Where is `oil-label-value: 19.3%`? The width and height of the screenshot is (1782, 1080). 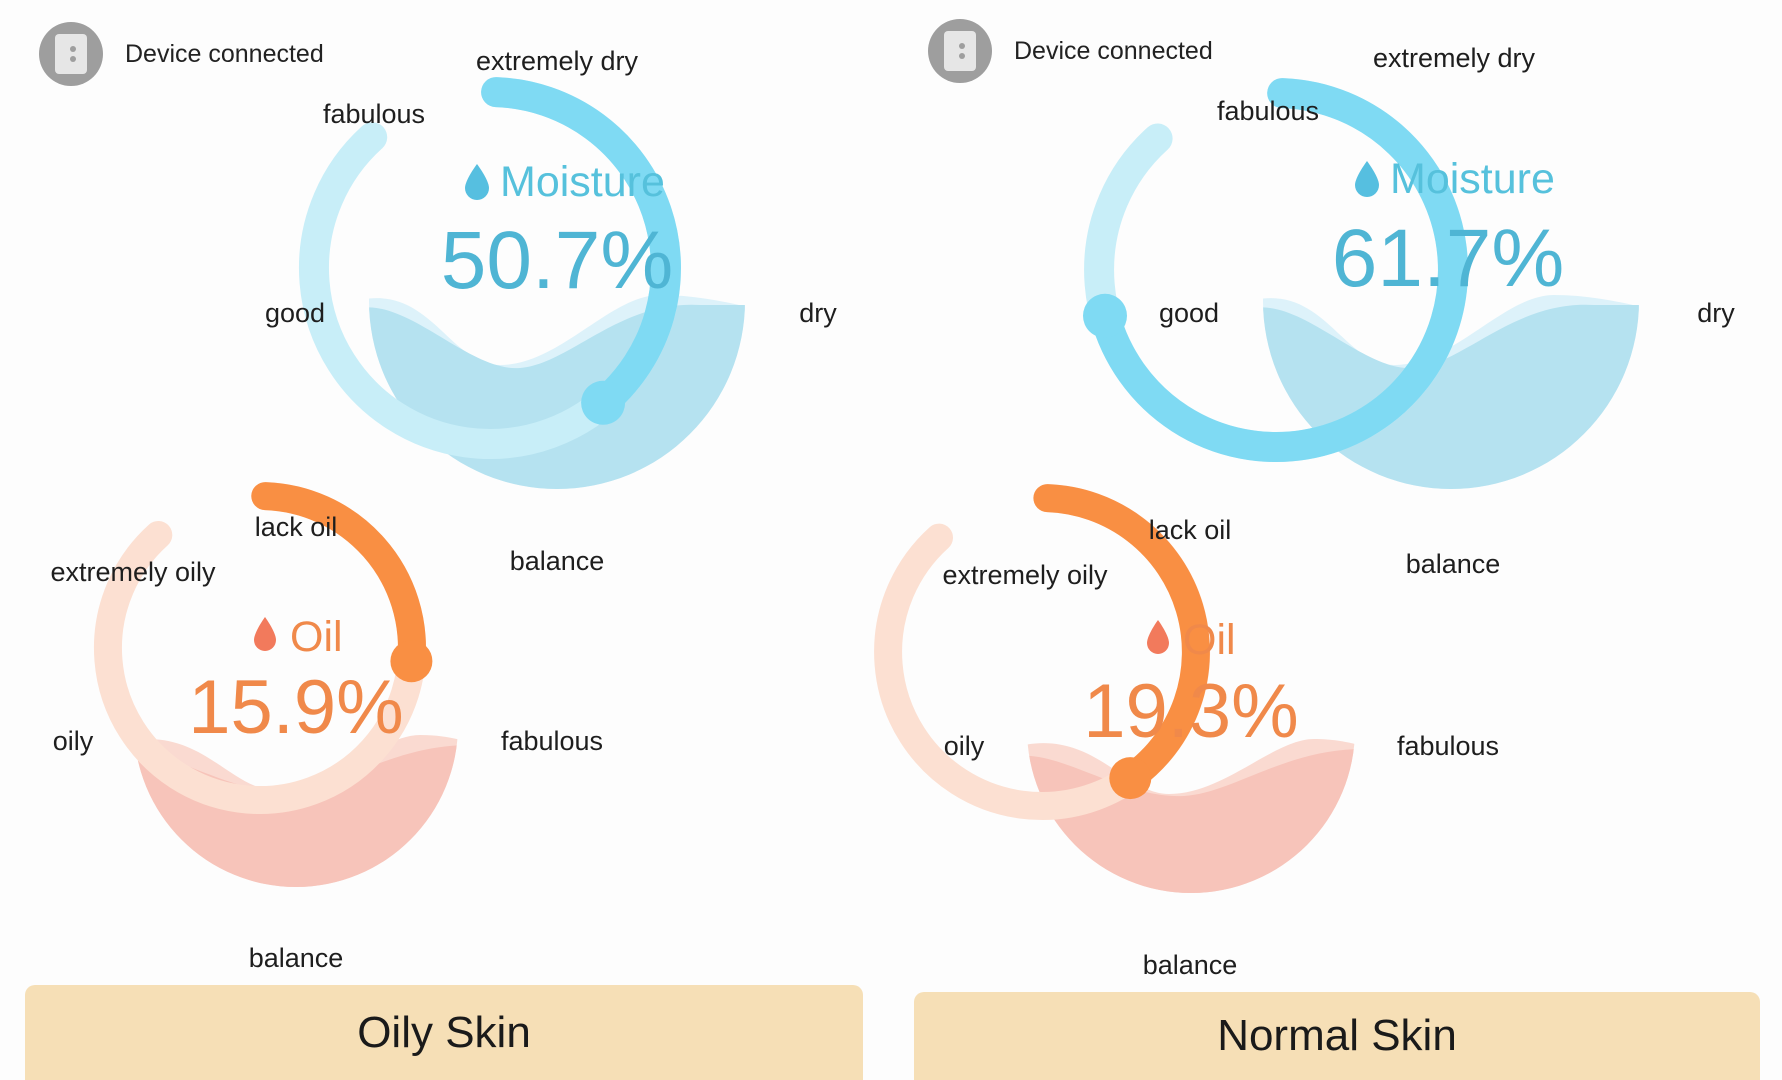 oil-label-value: 19.3% is located at coordinates (1191, 711).